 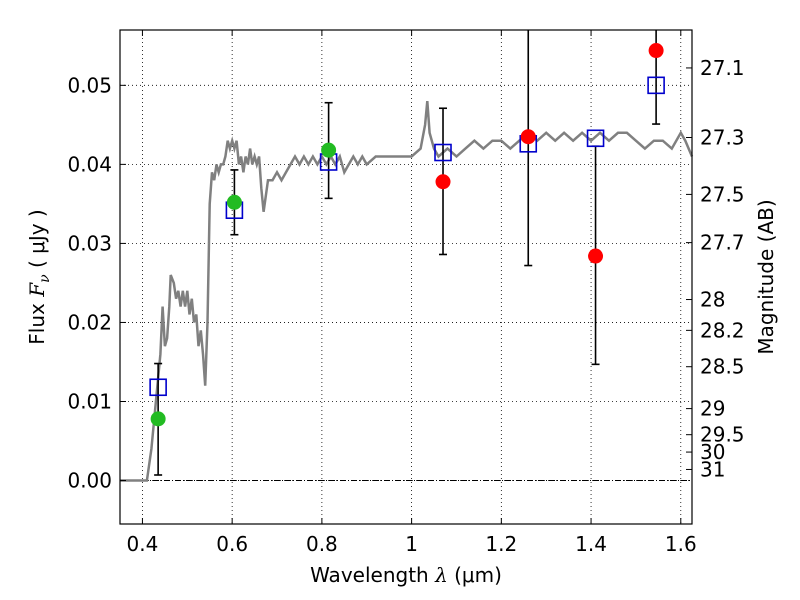 I want to click on x-axis-title: Wavelength λ (μm), so click(x=406, y=575).